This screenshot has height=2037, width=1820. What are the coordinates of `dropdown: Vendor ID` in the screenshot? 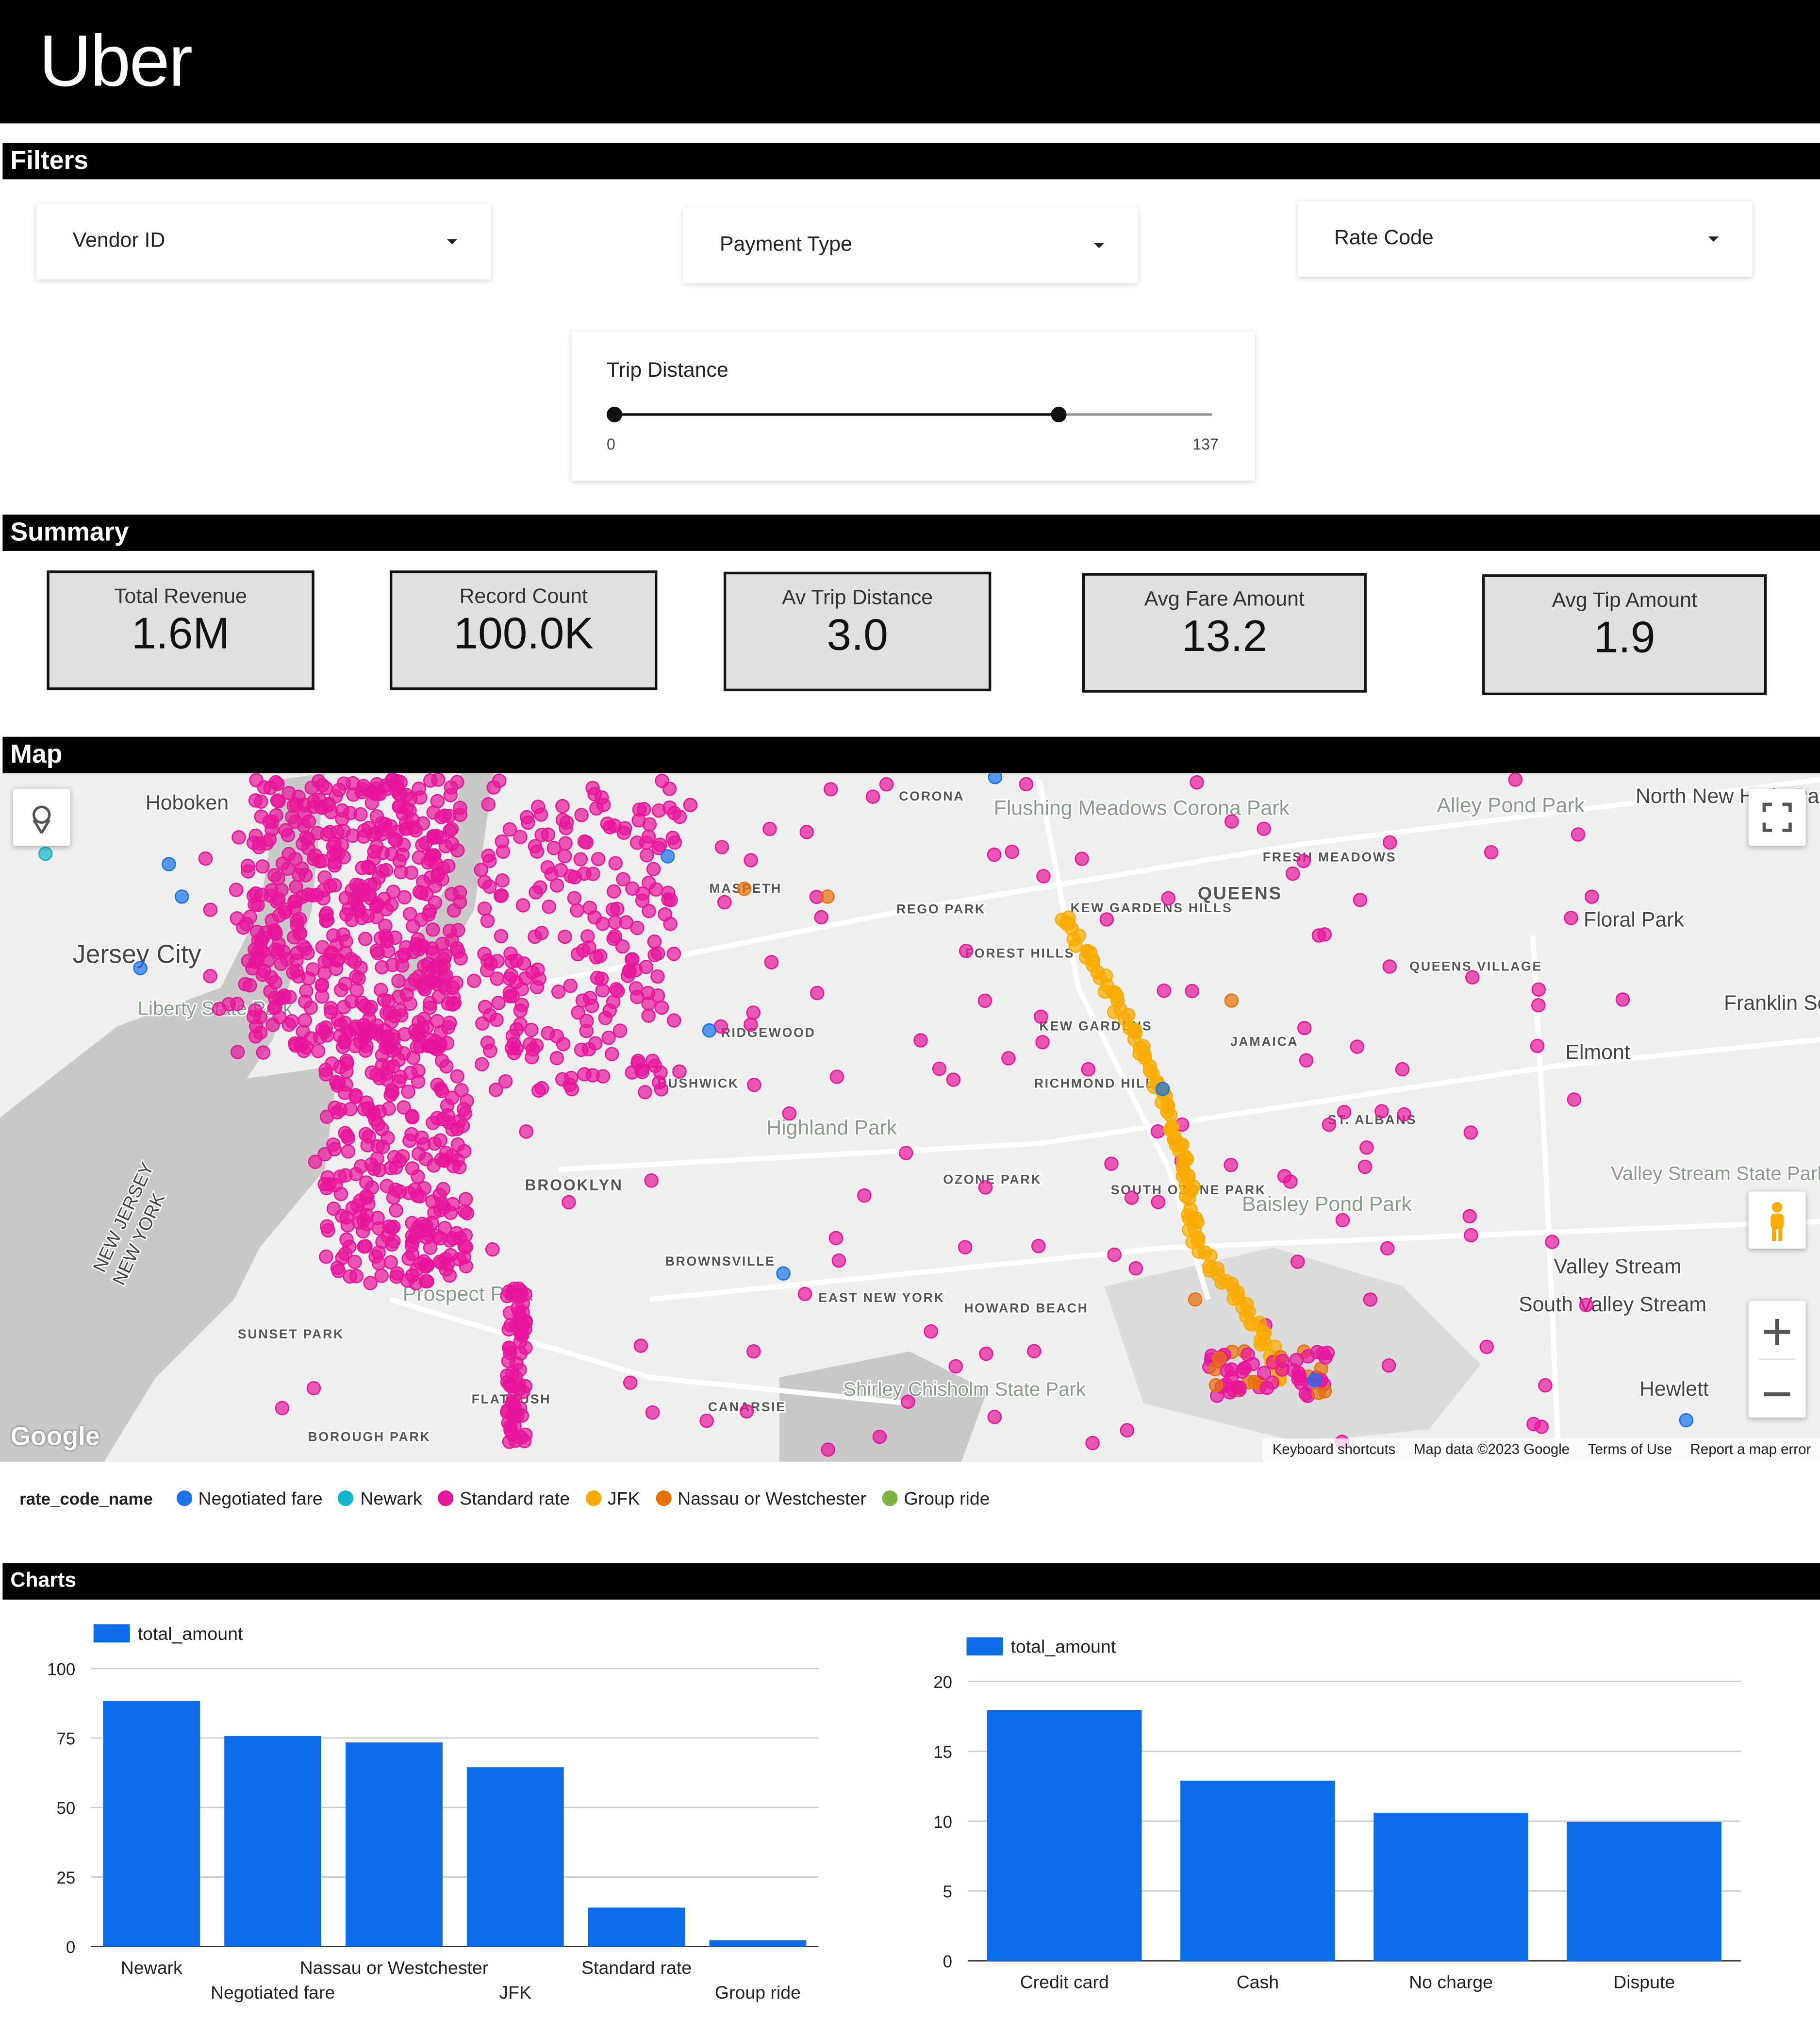 It's located at (263, 242).